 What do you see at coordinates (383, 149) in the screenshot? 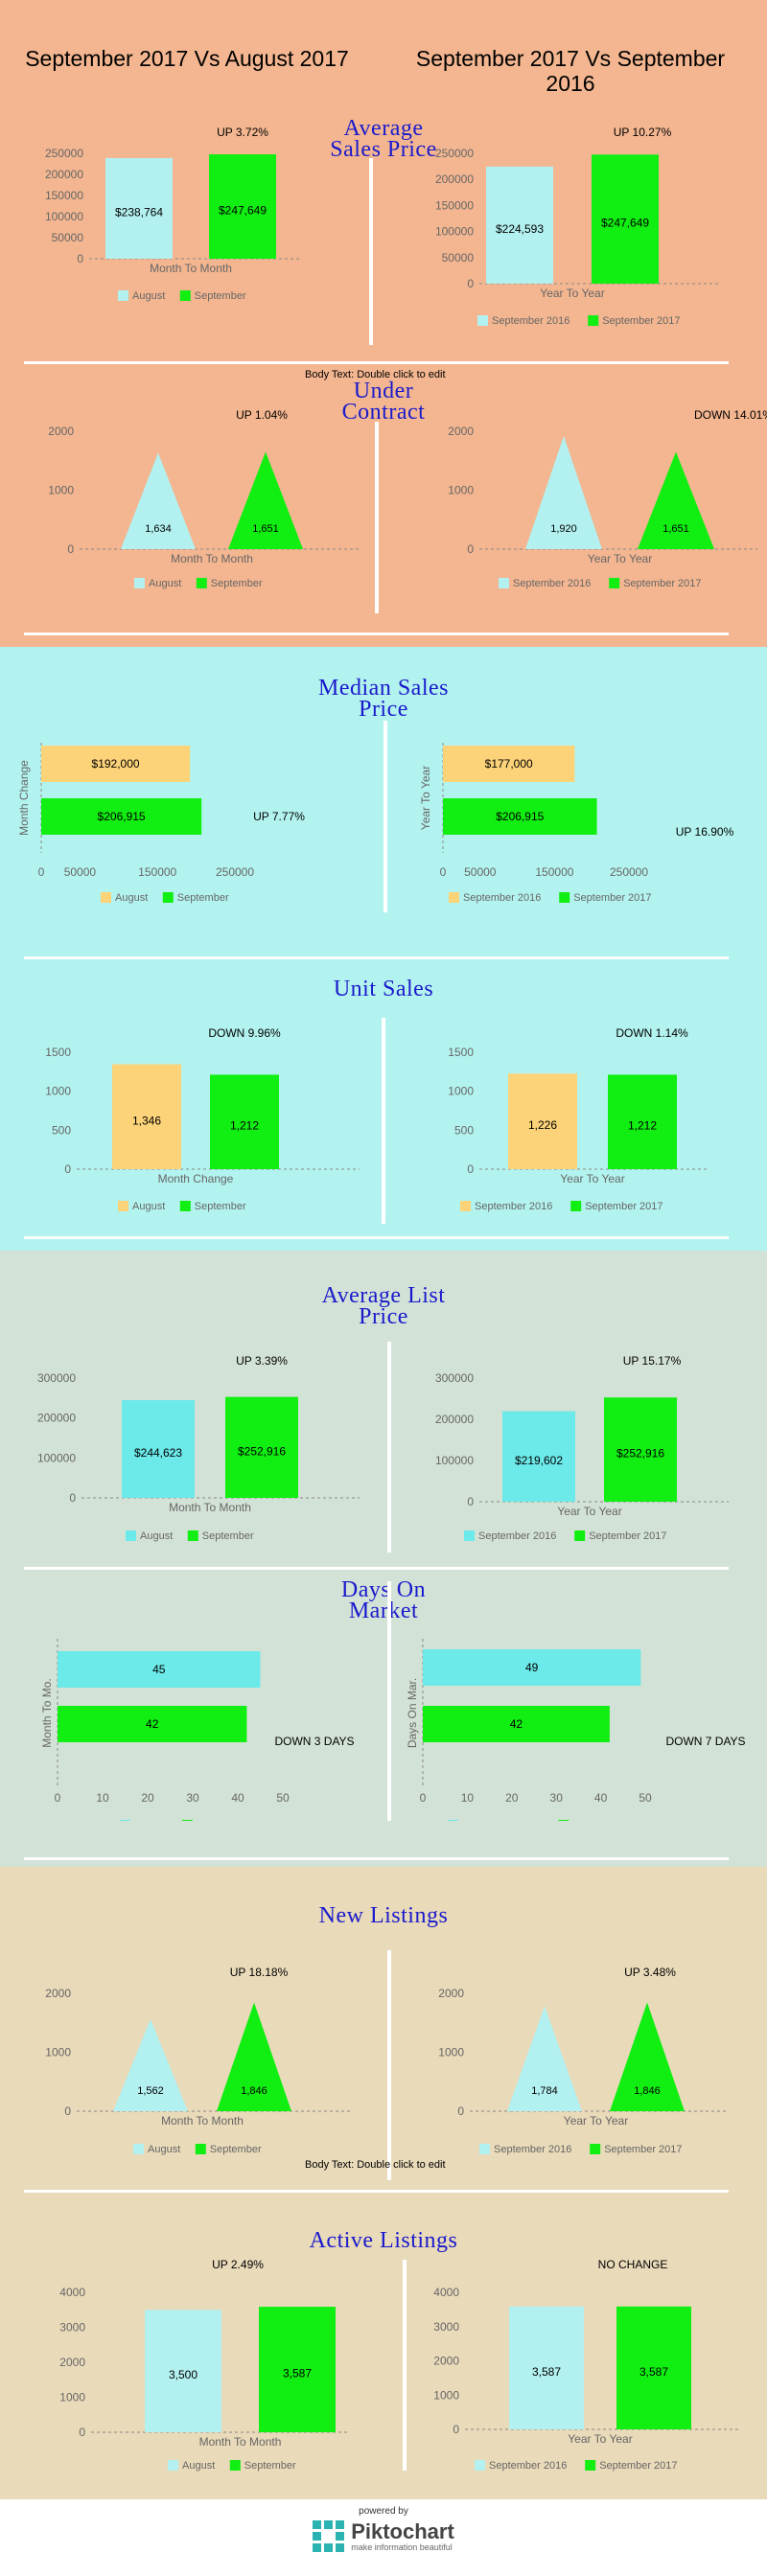
I see `title-line-2: Sales Price` at bounding box center [383, 149].